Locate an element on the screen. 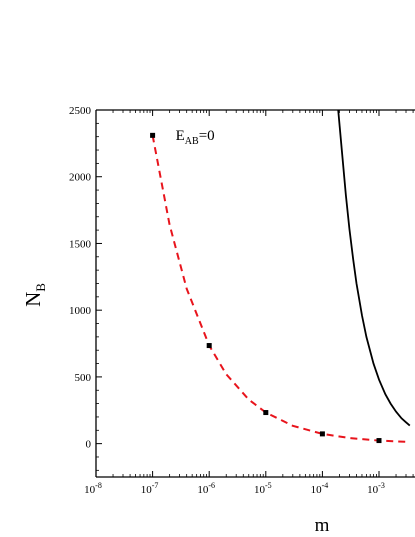 The image size is (415, 537). y-axis-title: NB is located at coordinates (34, 295).